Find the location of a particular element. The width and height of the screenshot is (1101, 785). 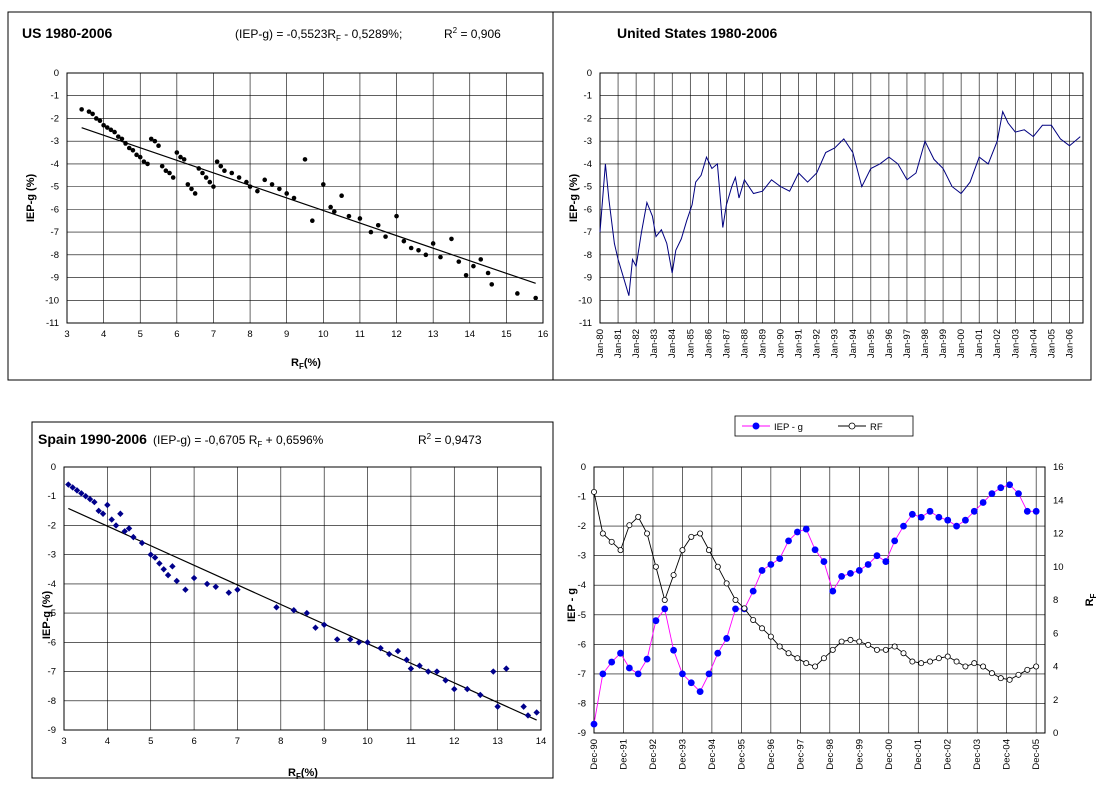

x-tick-label: Jan-80 is located at coordinates (600, 343).